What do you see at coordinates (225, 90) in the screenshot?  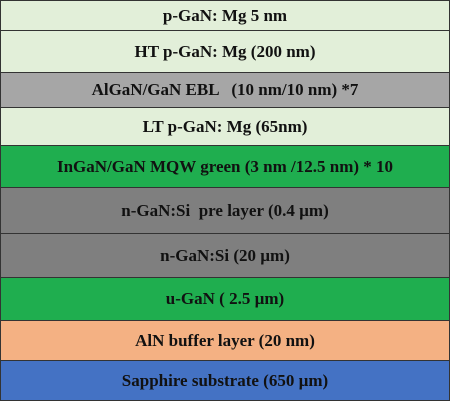 I see `layer: AlGaN/GaN EBL (10 nm/10 nm) *7` at bounding box center [225, 90].